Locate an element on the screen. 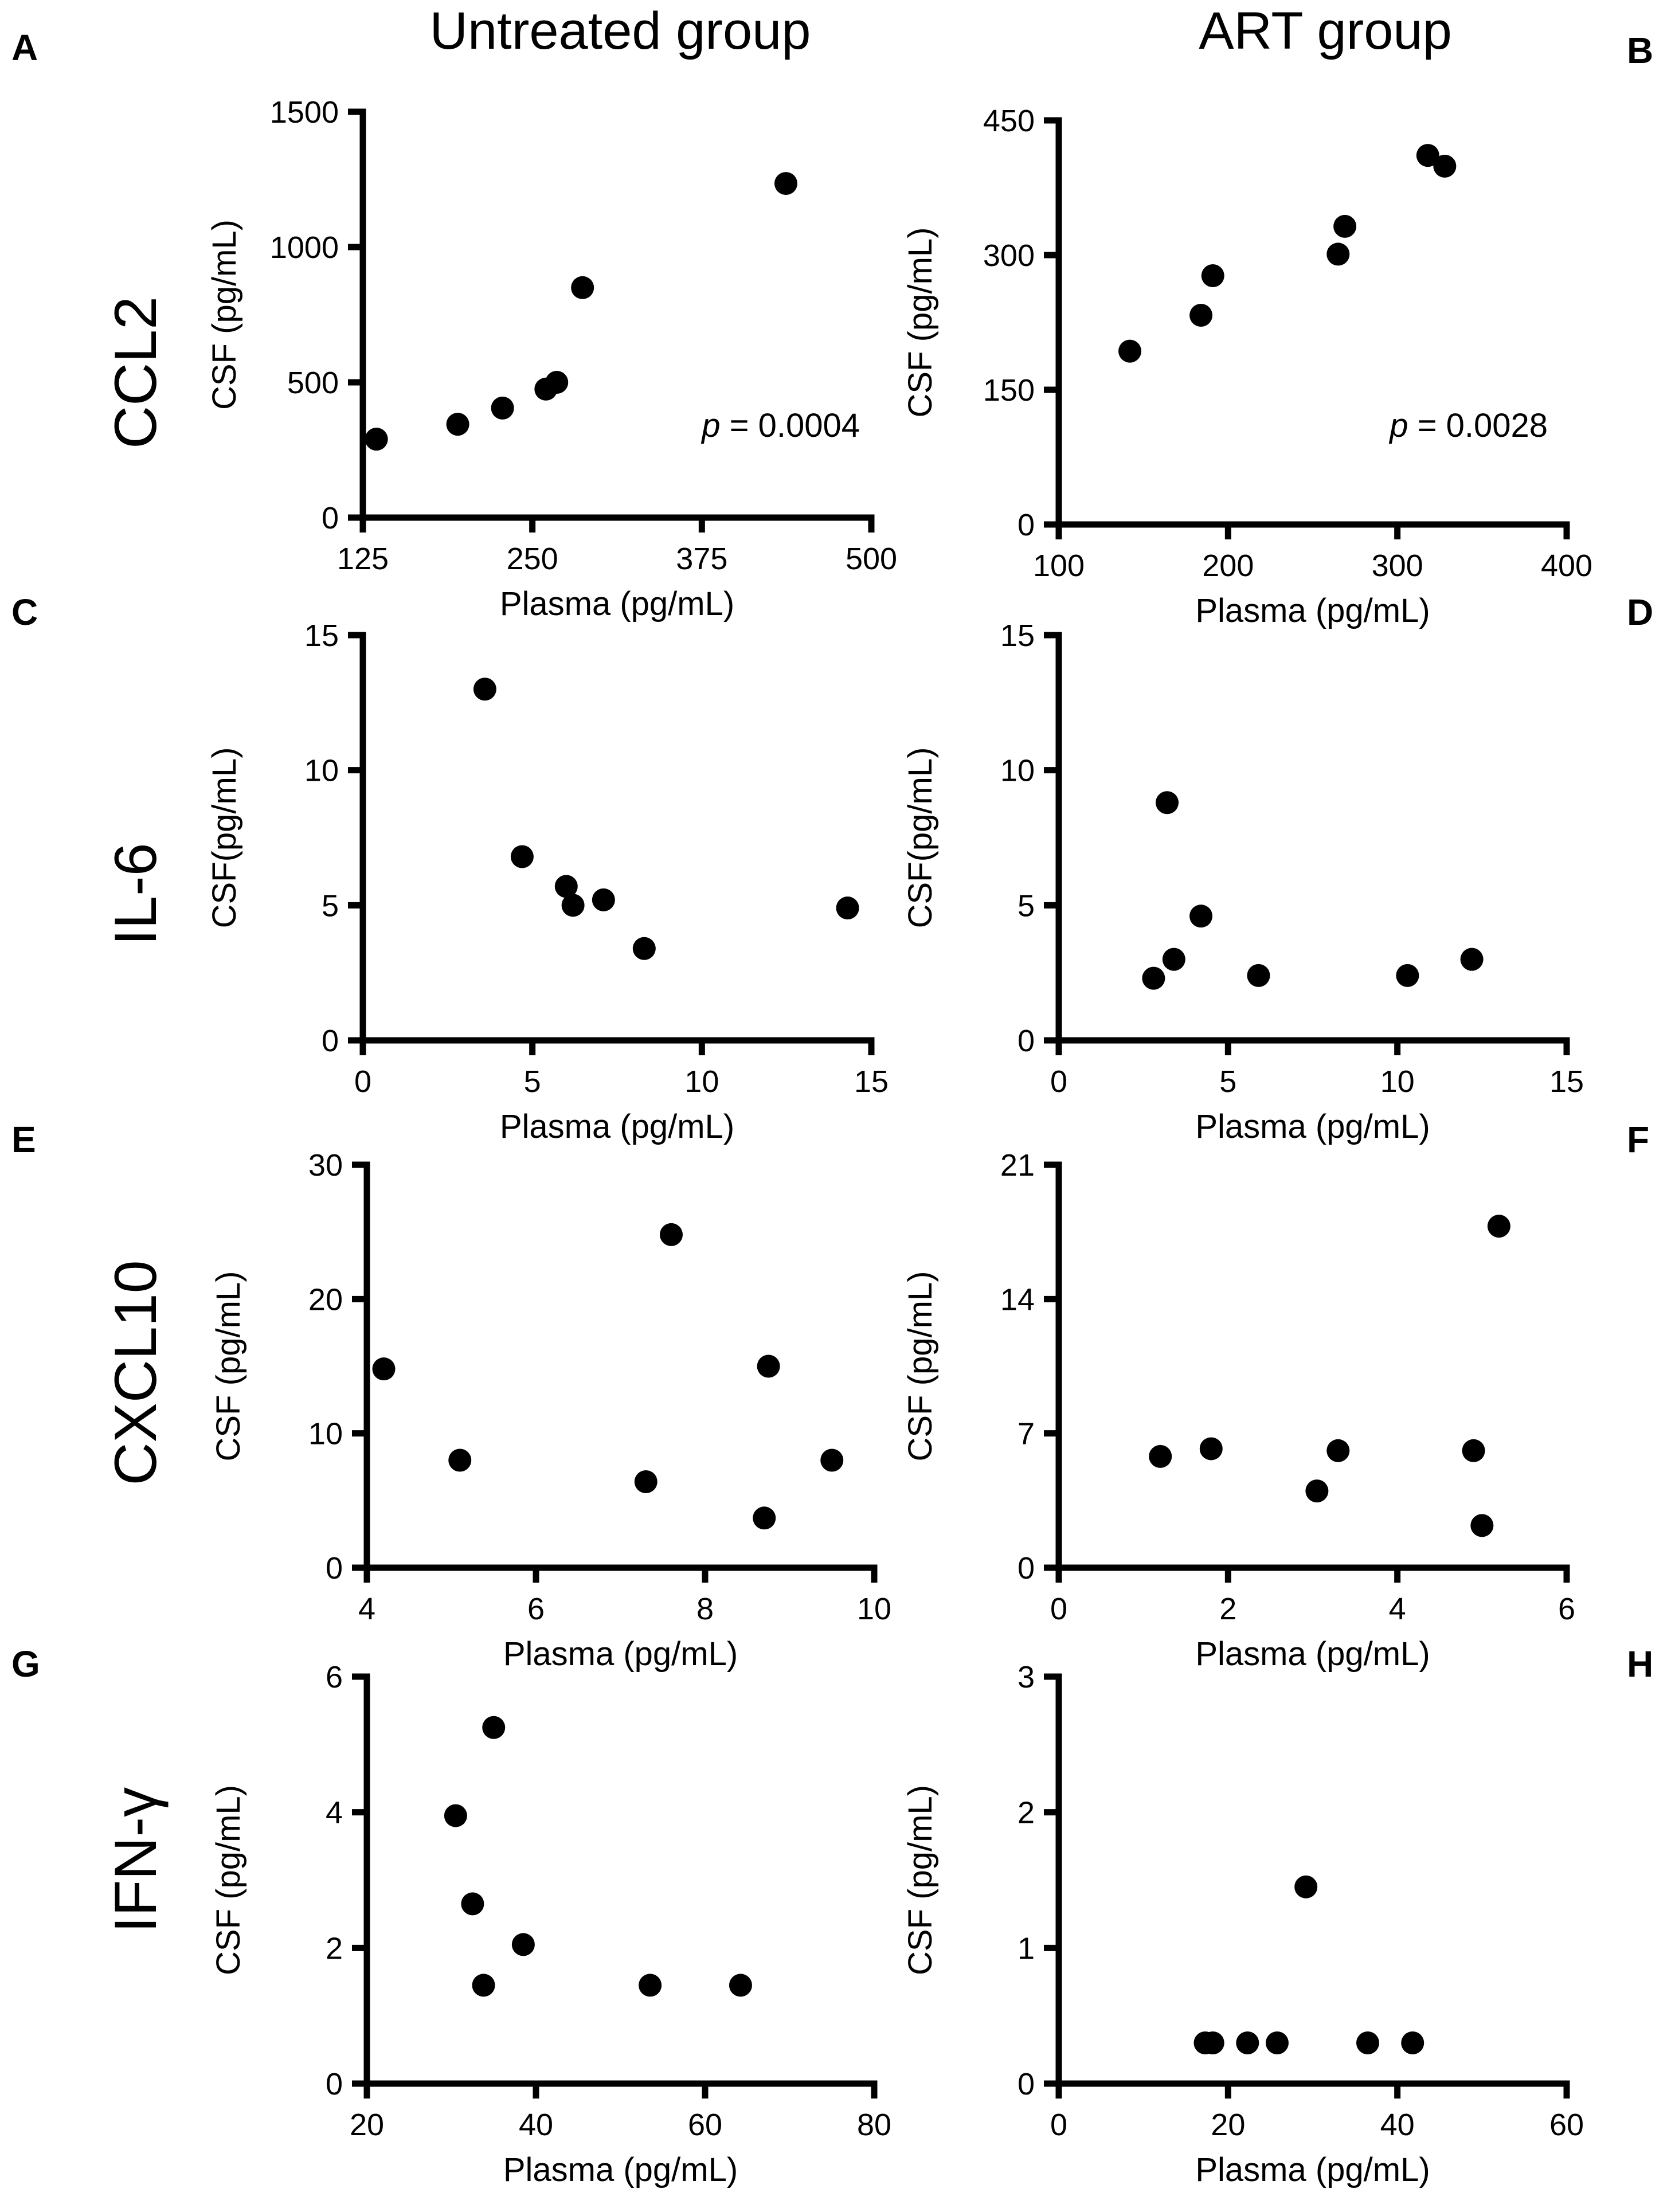 The width and height of the screenshot is (1675, 2212). y-axis-title-f: CSF (pg/mL) is located at coordinates (920, 1367).